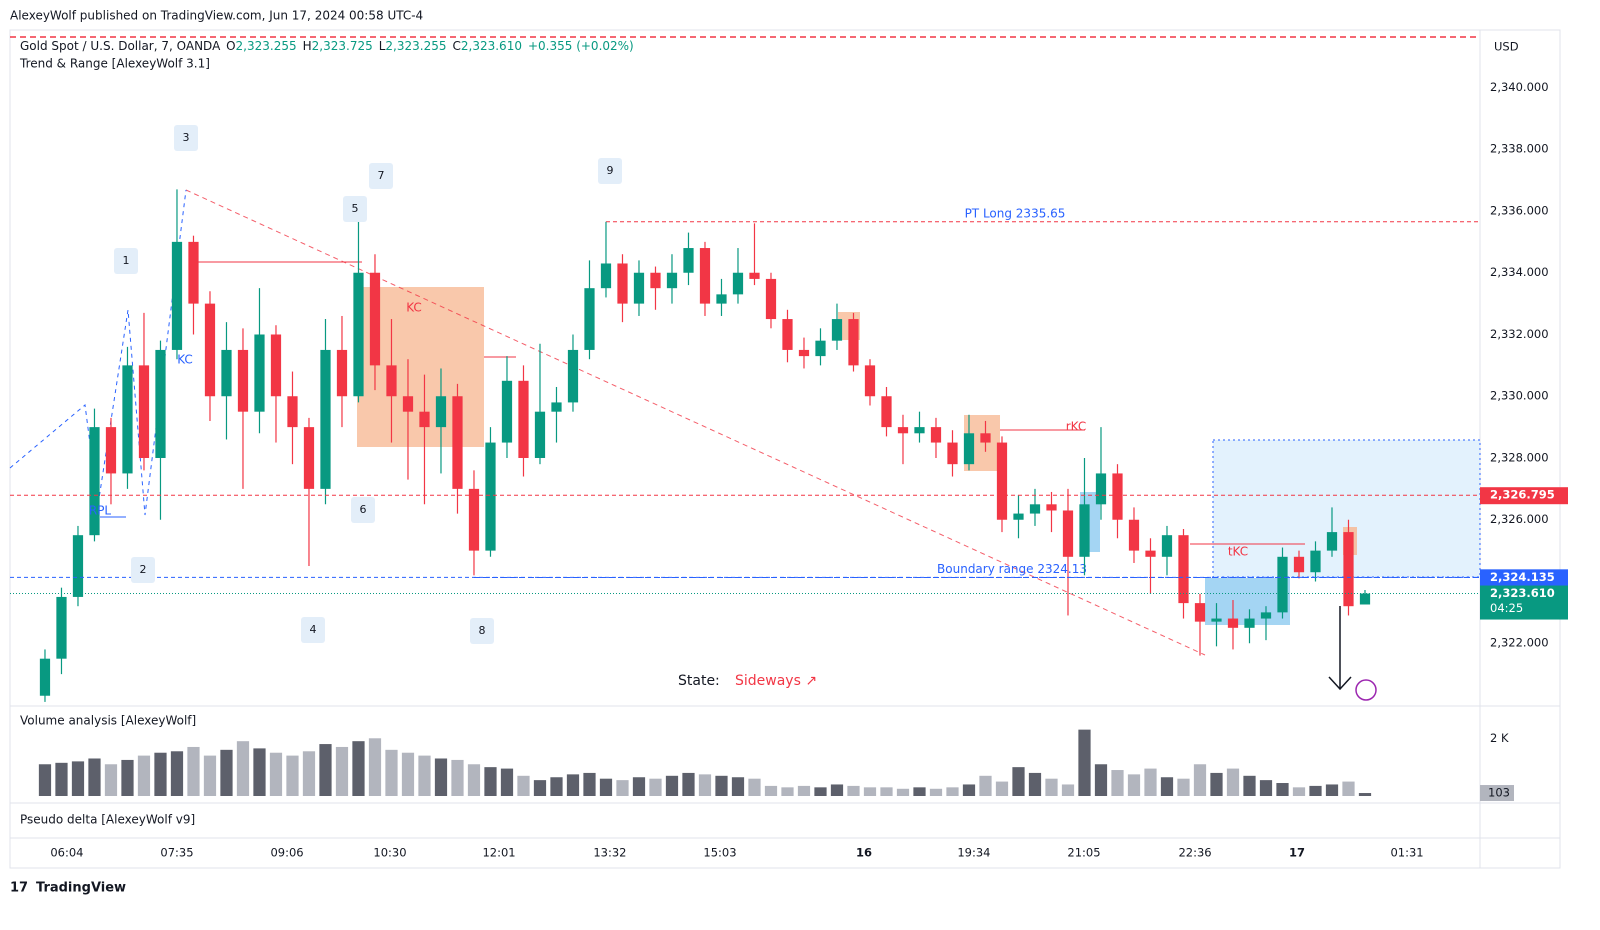 The width and height of the screenshot is (1600, 930). What do you see at coordinates (19, 888) in the screenshot?
I see `brand-logo: 17` at bounding box center [19, 888].